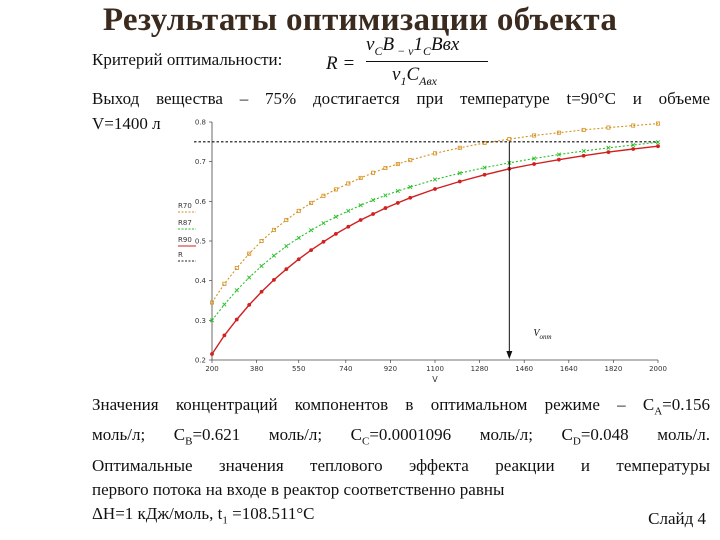 This screenshot has width=720, height=540. I want to click on y-tick-label: 0.3, so click(200, 321).